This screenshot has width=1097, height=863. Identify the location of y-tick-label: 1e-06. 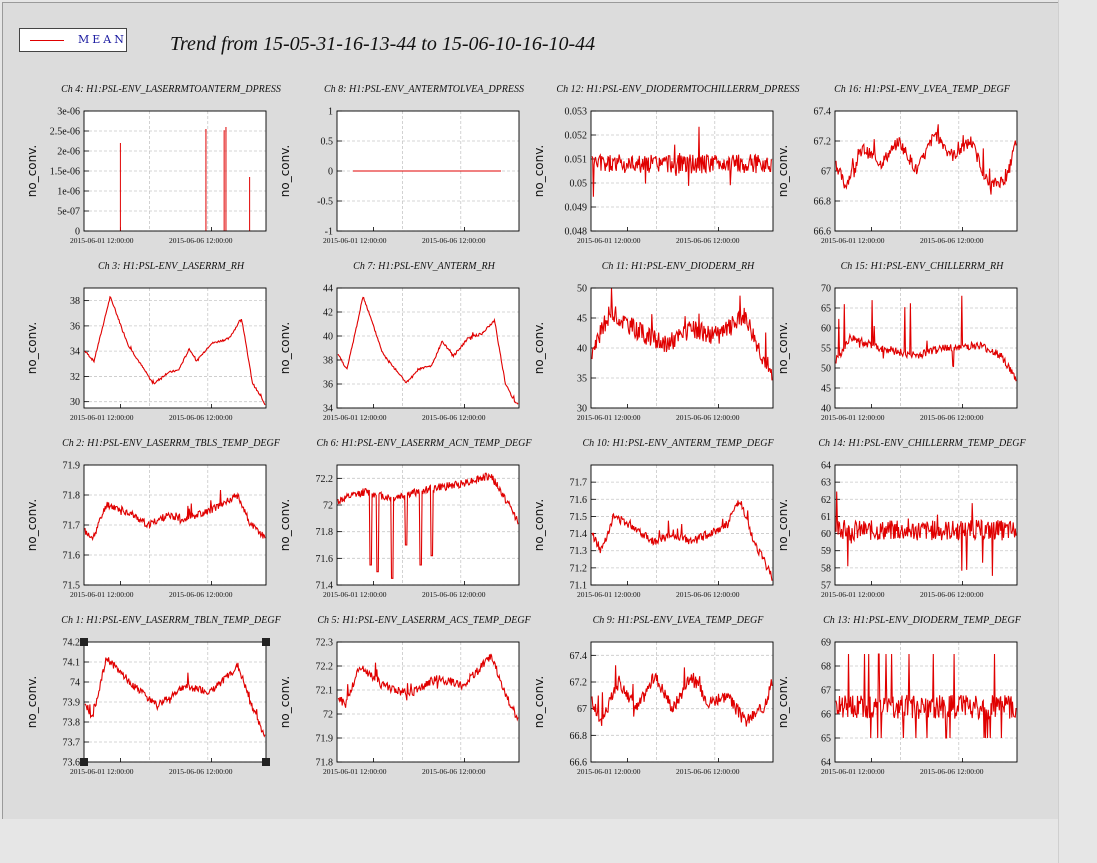
(68, 192).